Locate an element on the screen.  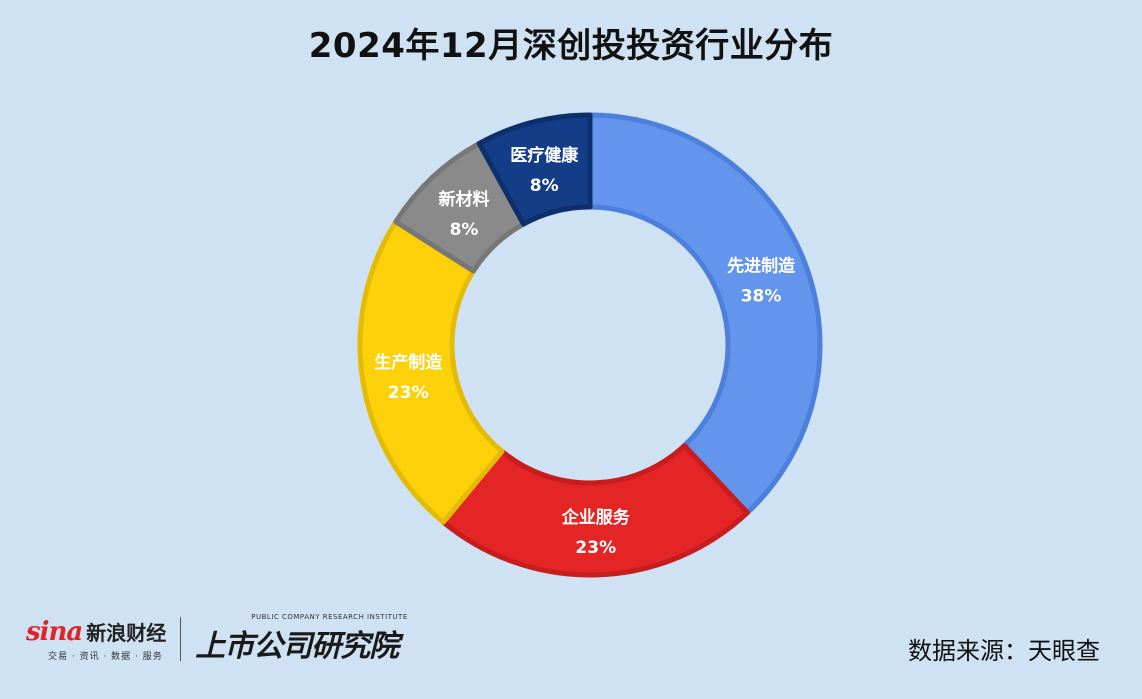
slice-label-5: 医疗健康 is located at coordinates (544, 155).